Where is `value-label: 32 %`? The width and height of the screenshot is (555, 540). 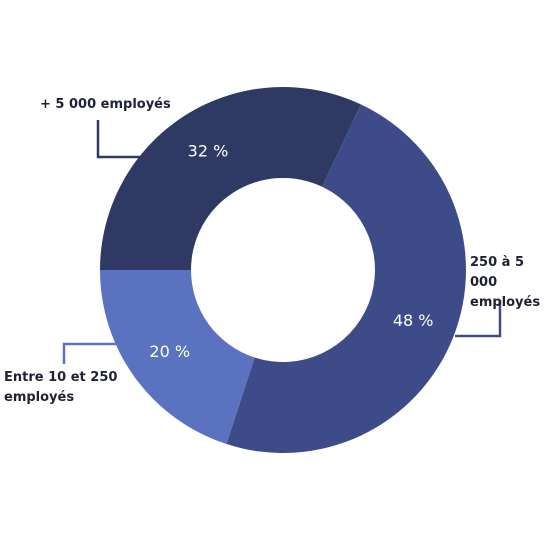
value-label: 32 % is located at coordinates (208, 150).